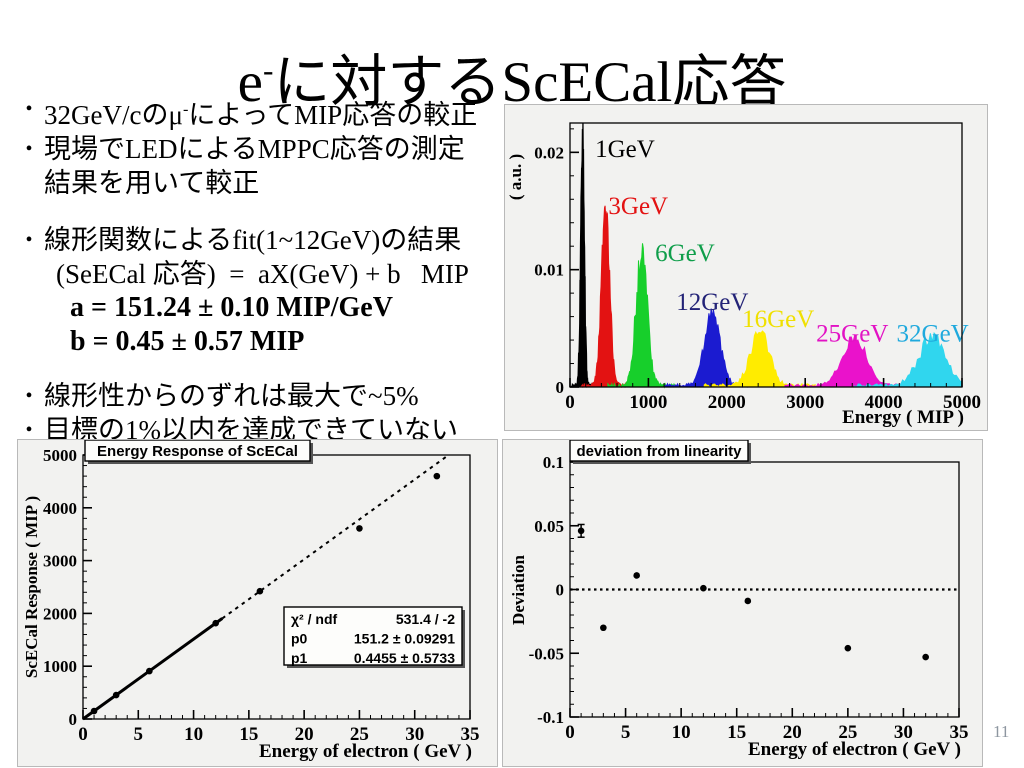  Describe the element at coordinates (852, 334) in the screenshot. I see `peak-label-25GeV: 25GeV` at that location.